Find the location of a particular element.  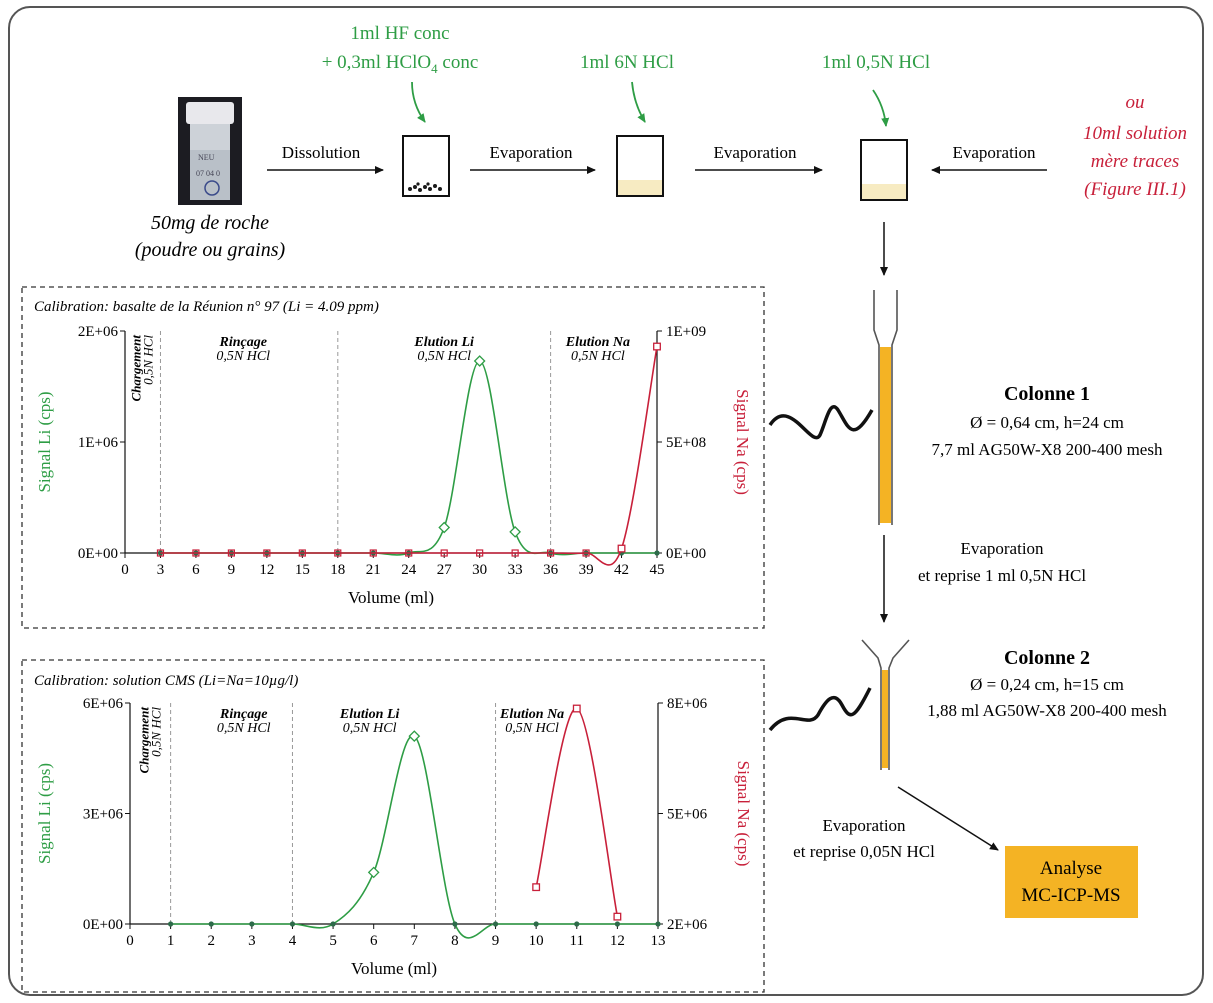

col2-dim: Ø = 0,24 cm, h=15 cm is located at coordinates (1047, 684).